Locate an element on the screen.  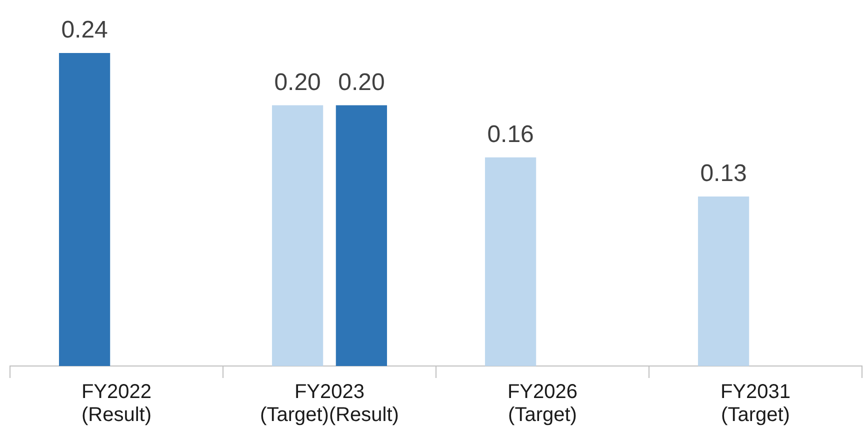
x-tick-label: FY2023 (Target)(Result) is located at coordinates (329, 403).